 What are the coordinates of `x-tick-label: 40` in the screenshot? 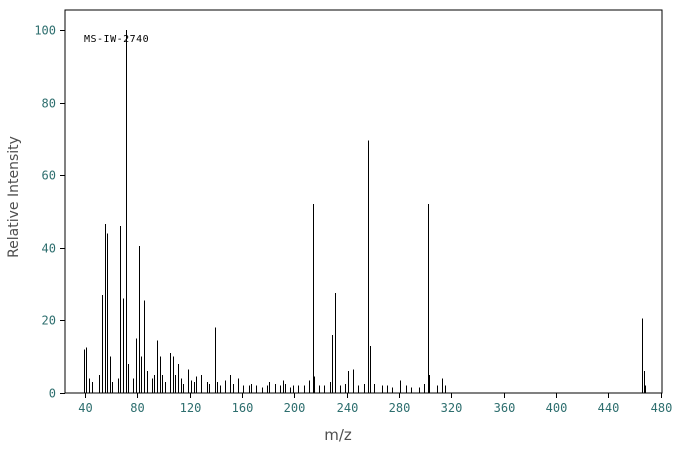 It's located at (85, 408).